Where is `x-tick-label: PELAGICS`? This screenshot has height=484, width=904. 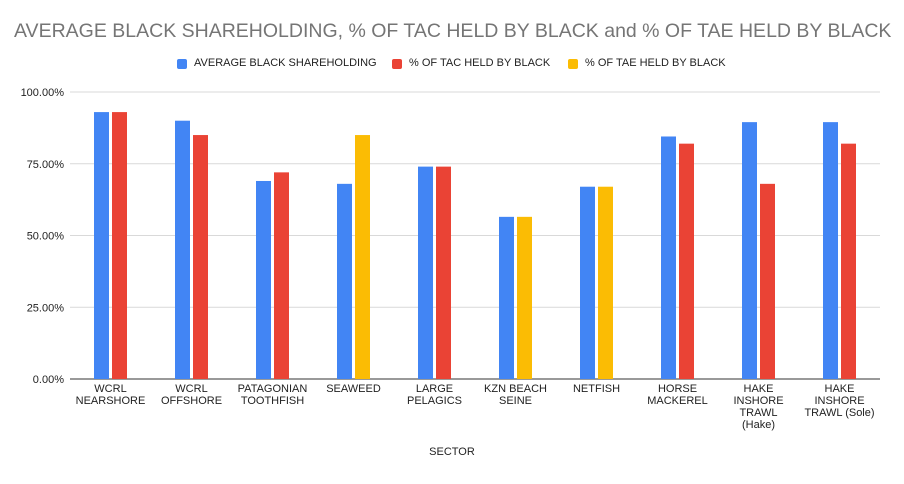
x-tick-label: PELAGICS is located at coordinates (434, 401).